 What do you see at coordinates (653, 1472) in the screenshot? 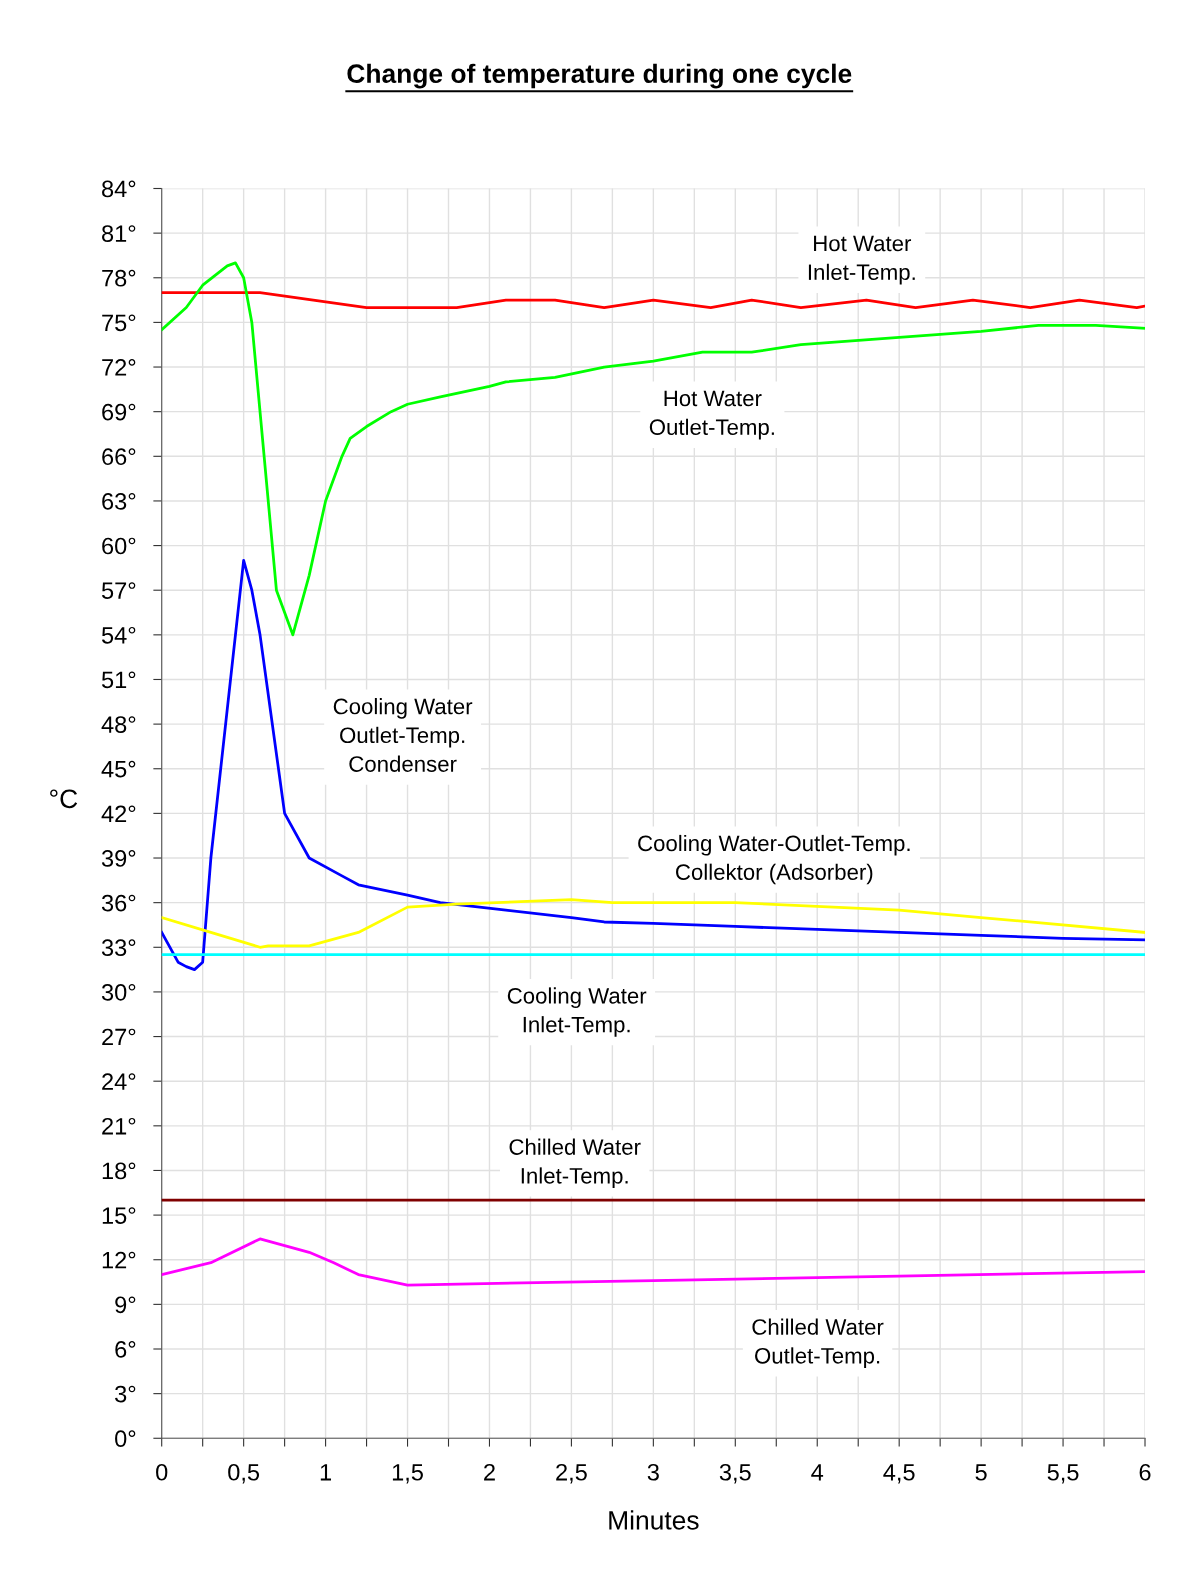
I see `x-tick-label: 3` at bounding box center [653, 1472].